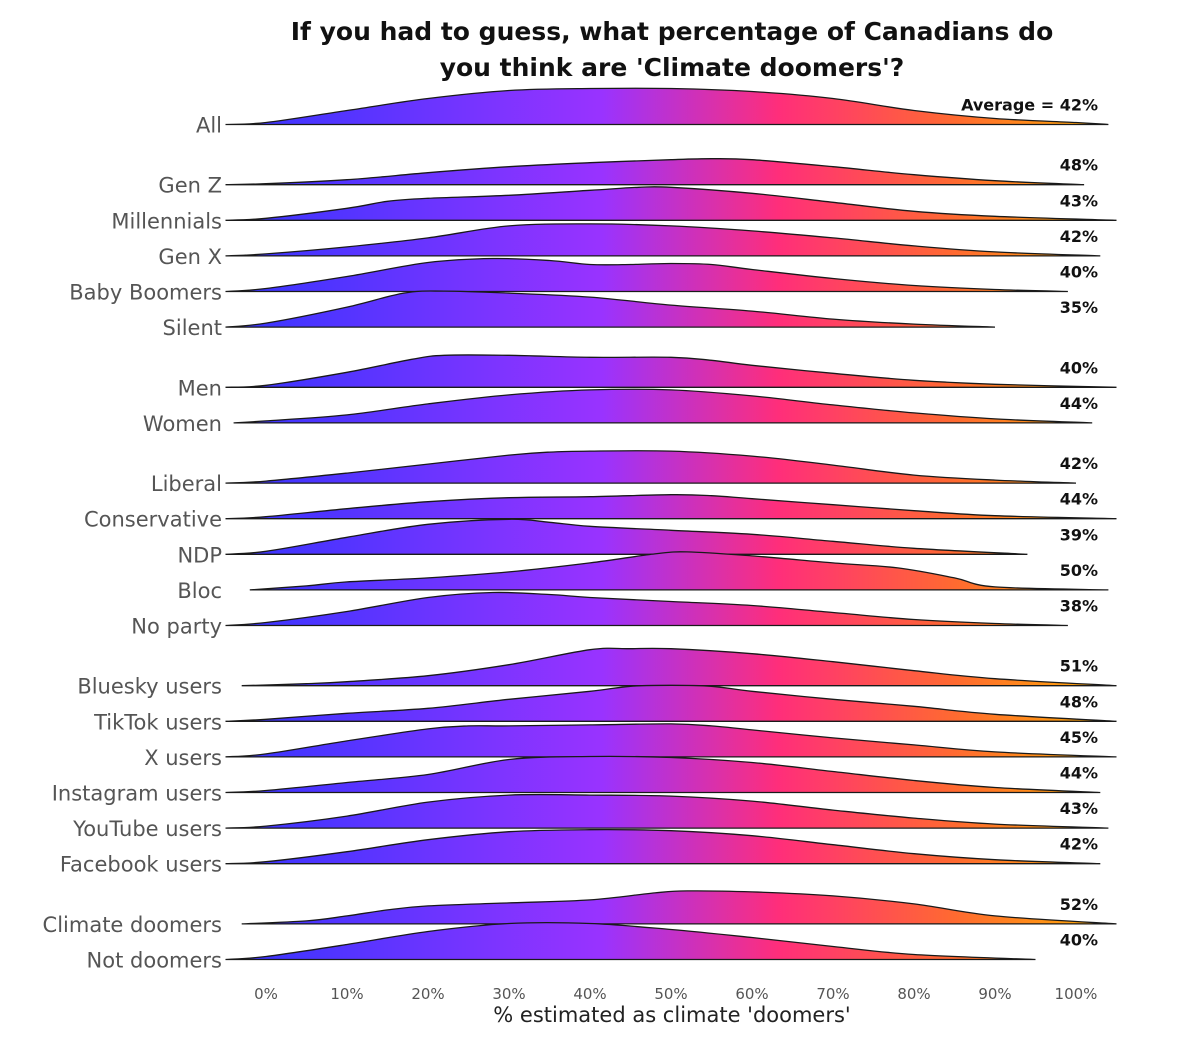 This screenshot has height=1050, width=1200. I want to click on chart-title-line-2: you think are 'Climate doomers'?, so click(672, 67).